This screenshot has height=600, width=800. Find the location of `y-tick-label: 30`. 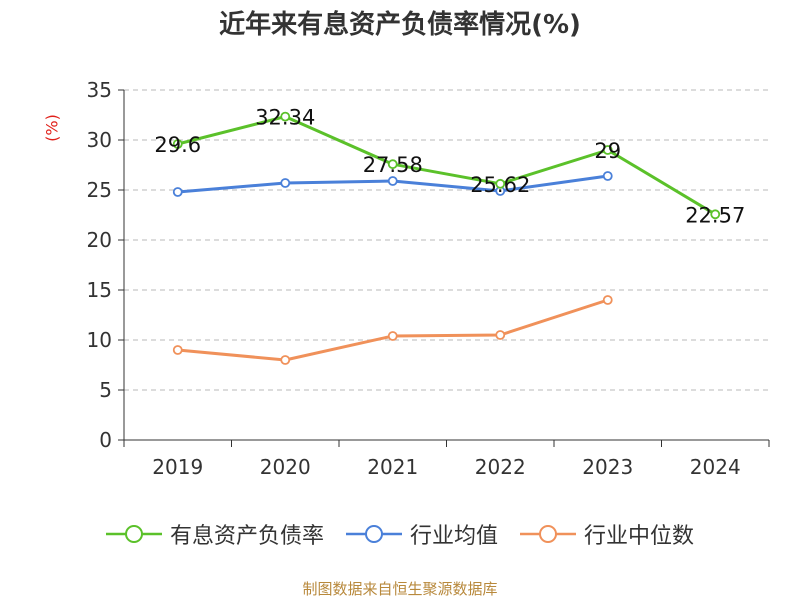

y-tick-label: 30 is located at coordinates (99, 140).